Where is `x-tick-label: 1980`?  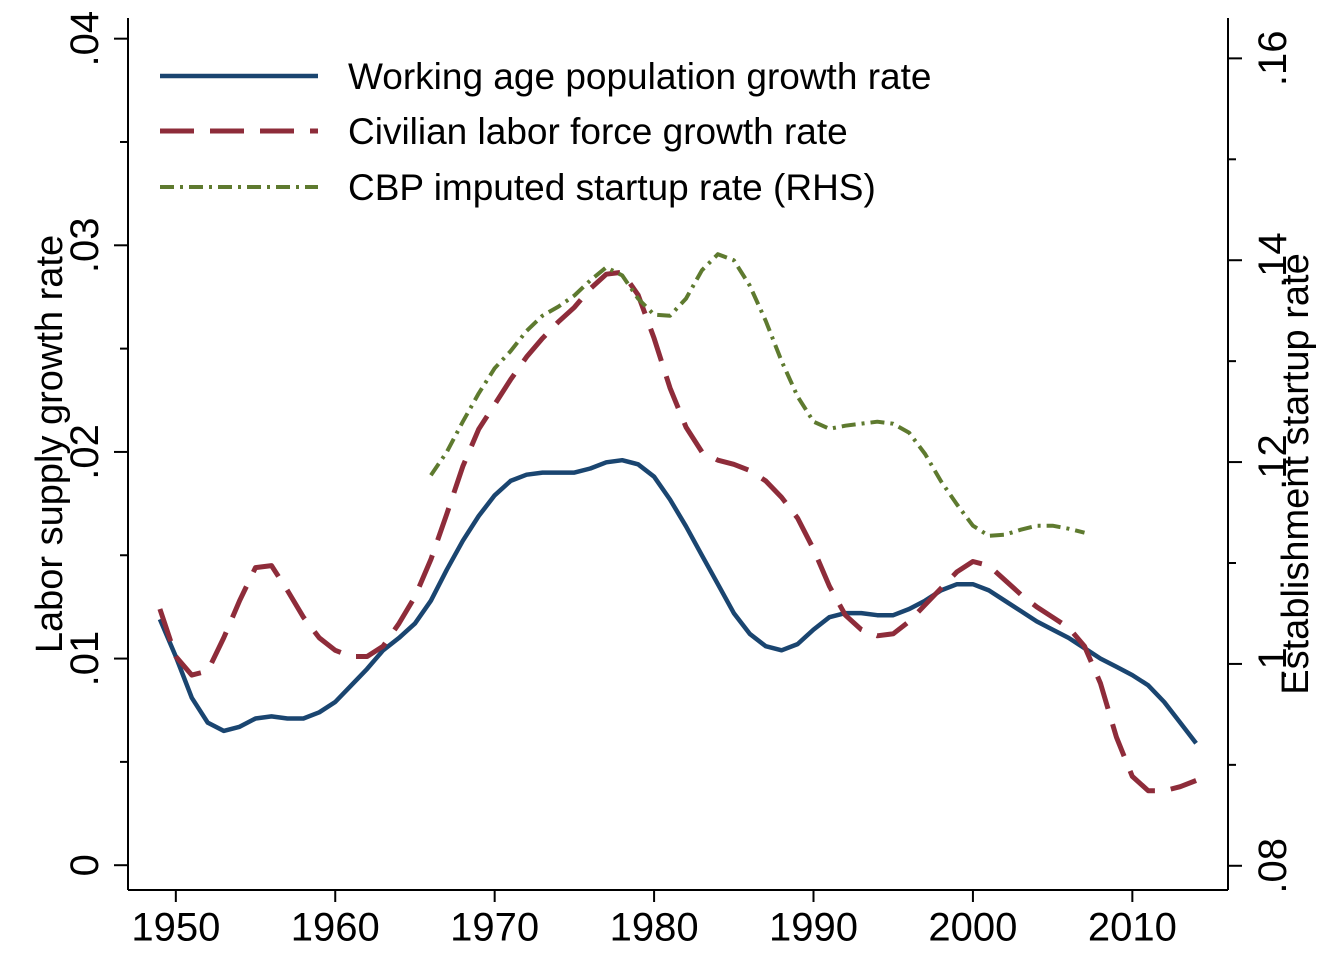 x-tick-label: 1980 is located at coordinates (654, 928).